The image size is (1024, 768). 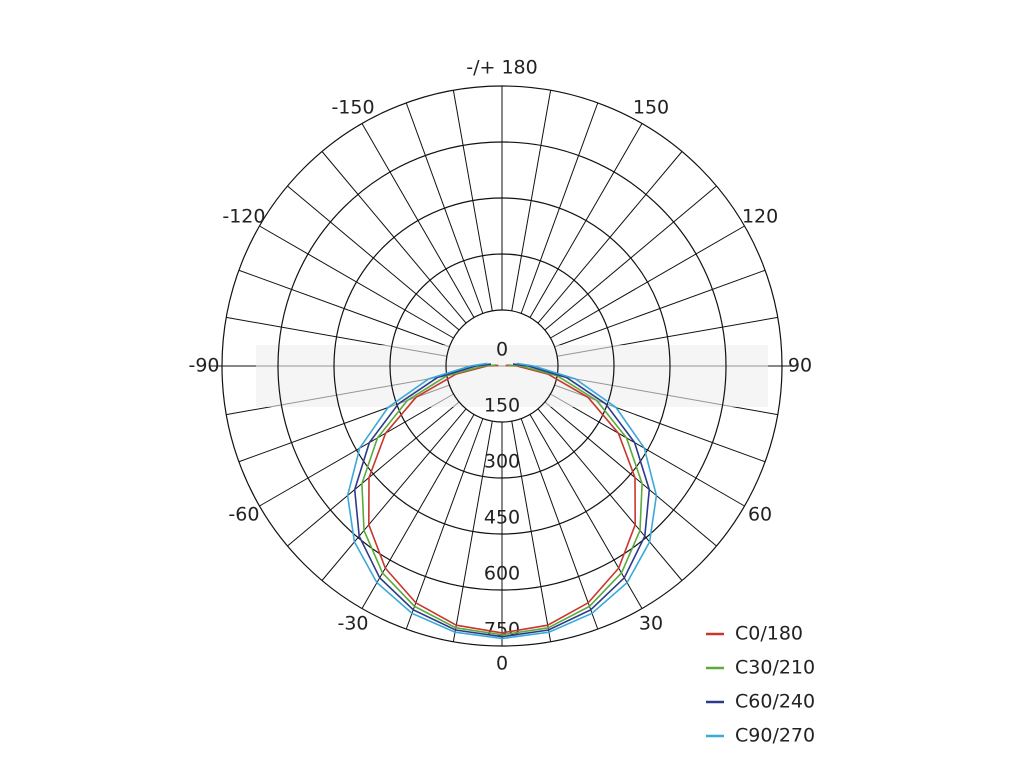 What do you see at coordinates (352, 624) in the screenshot?
I see `angle-tick-label: -30` at bounding box center [352, 624].